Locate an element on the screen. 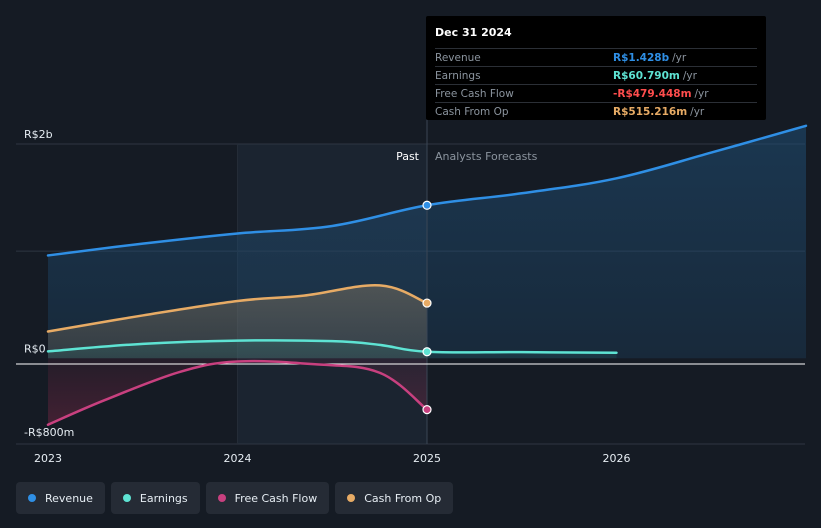 This screenshot has height=528, width=821. tooltip-date: Dec 31 2024 is located at coordinates (473, 32).